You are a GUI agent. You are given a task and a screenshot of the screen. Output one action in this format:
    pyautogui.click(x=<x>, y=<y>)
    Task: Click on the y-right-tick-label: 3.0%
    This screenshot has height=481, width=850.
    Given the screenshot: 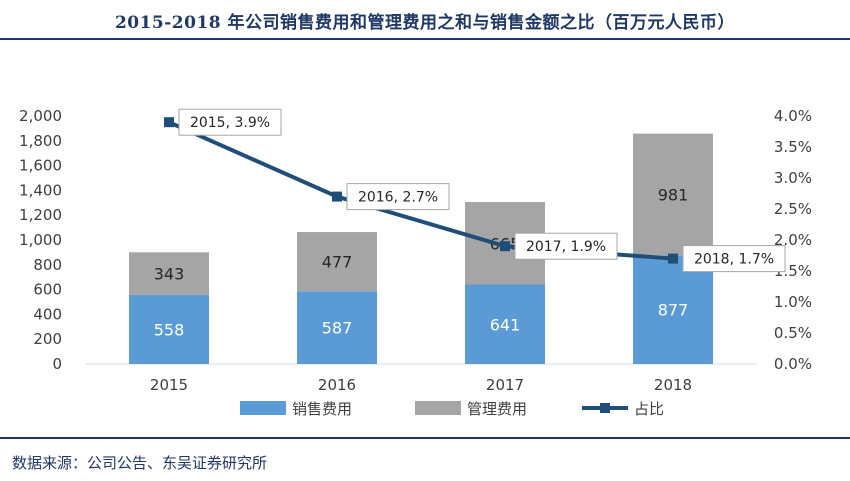 What is the action you would take?
    pyautogui.click(x=793, y=178)
    